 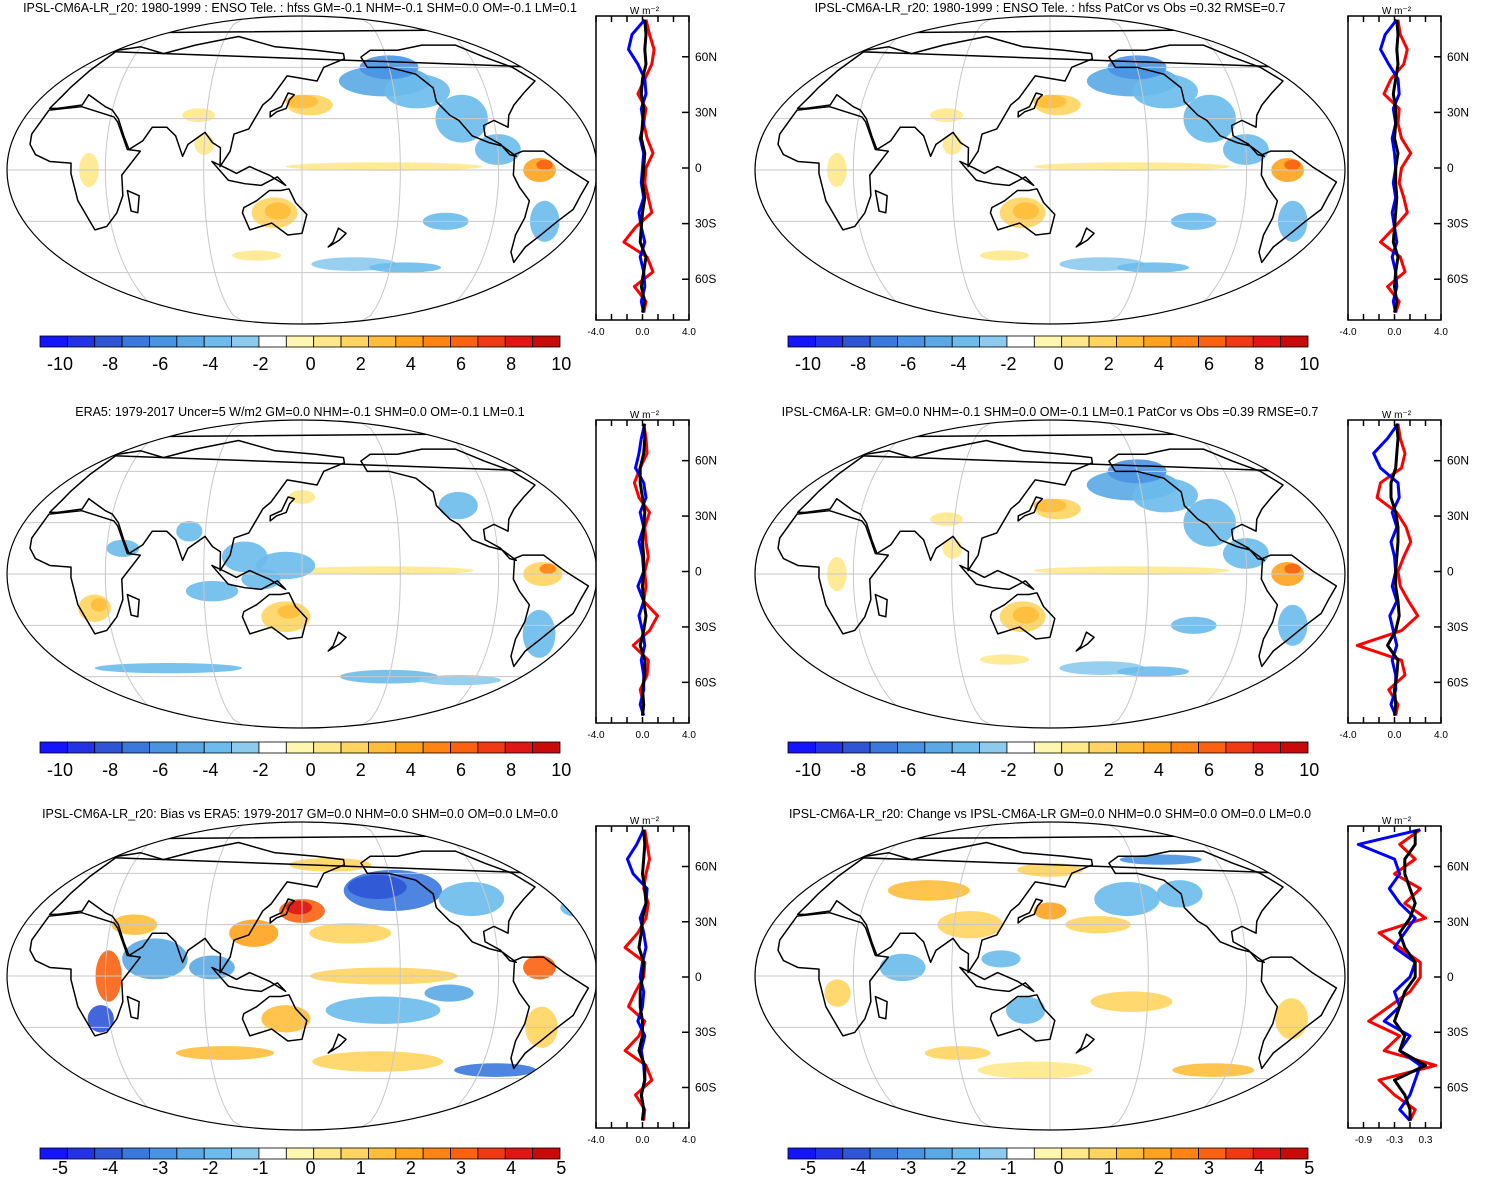 What do you see at coordinates (689, 332) in the screenshot?
I see `x-tick-label: 4.0` at bounding box center [689, 332].